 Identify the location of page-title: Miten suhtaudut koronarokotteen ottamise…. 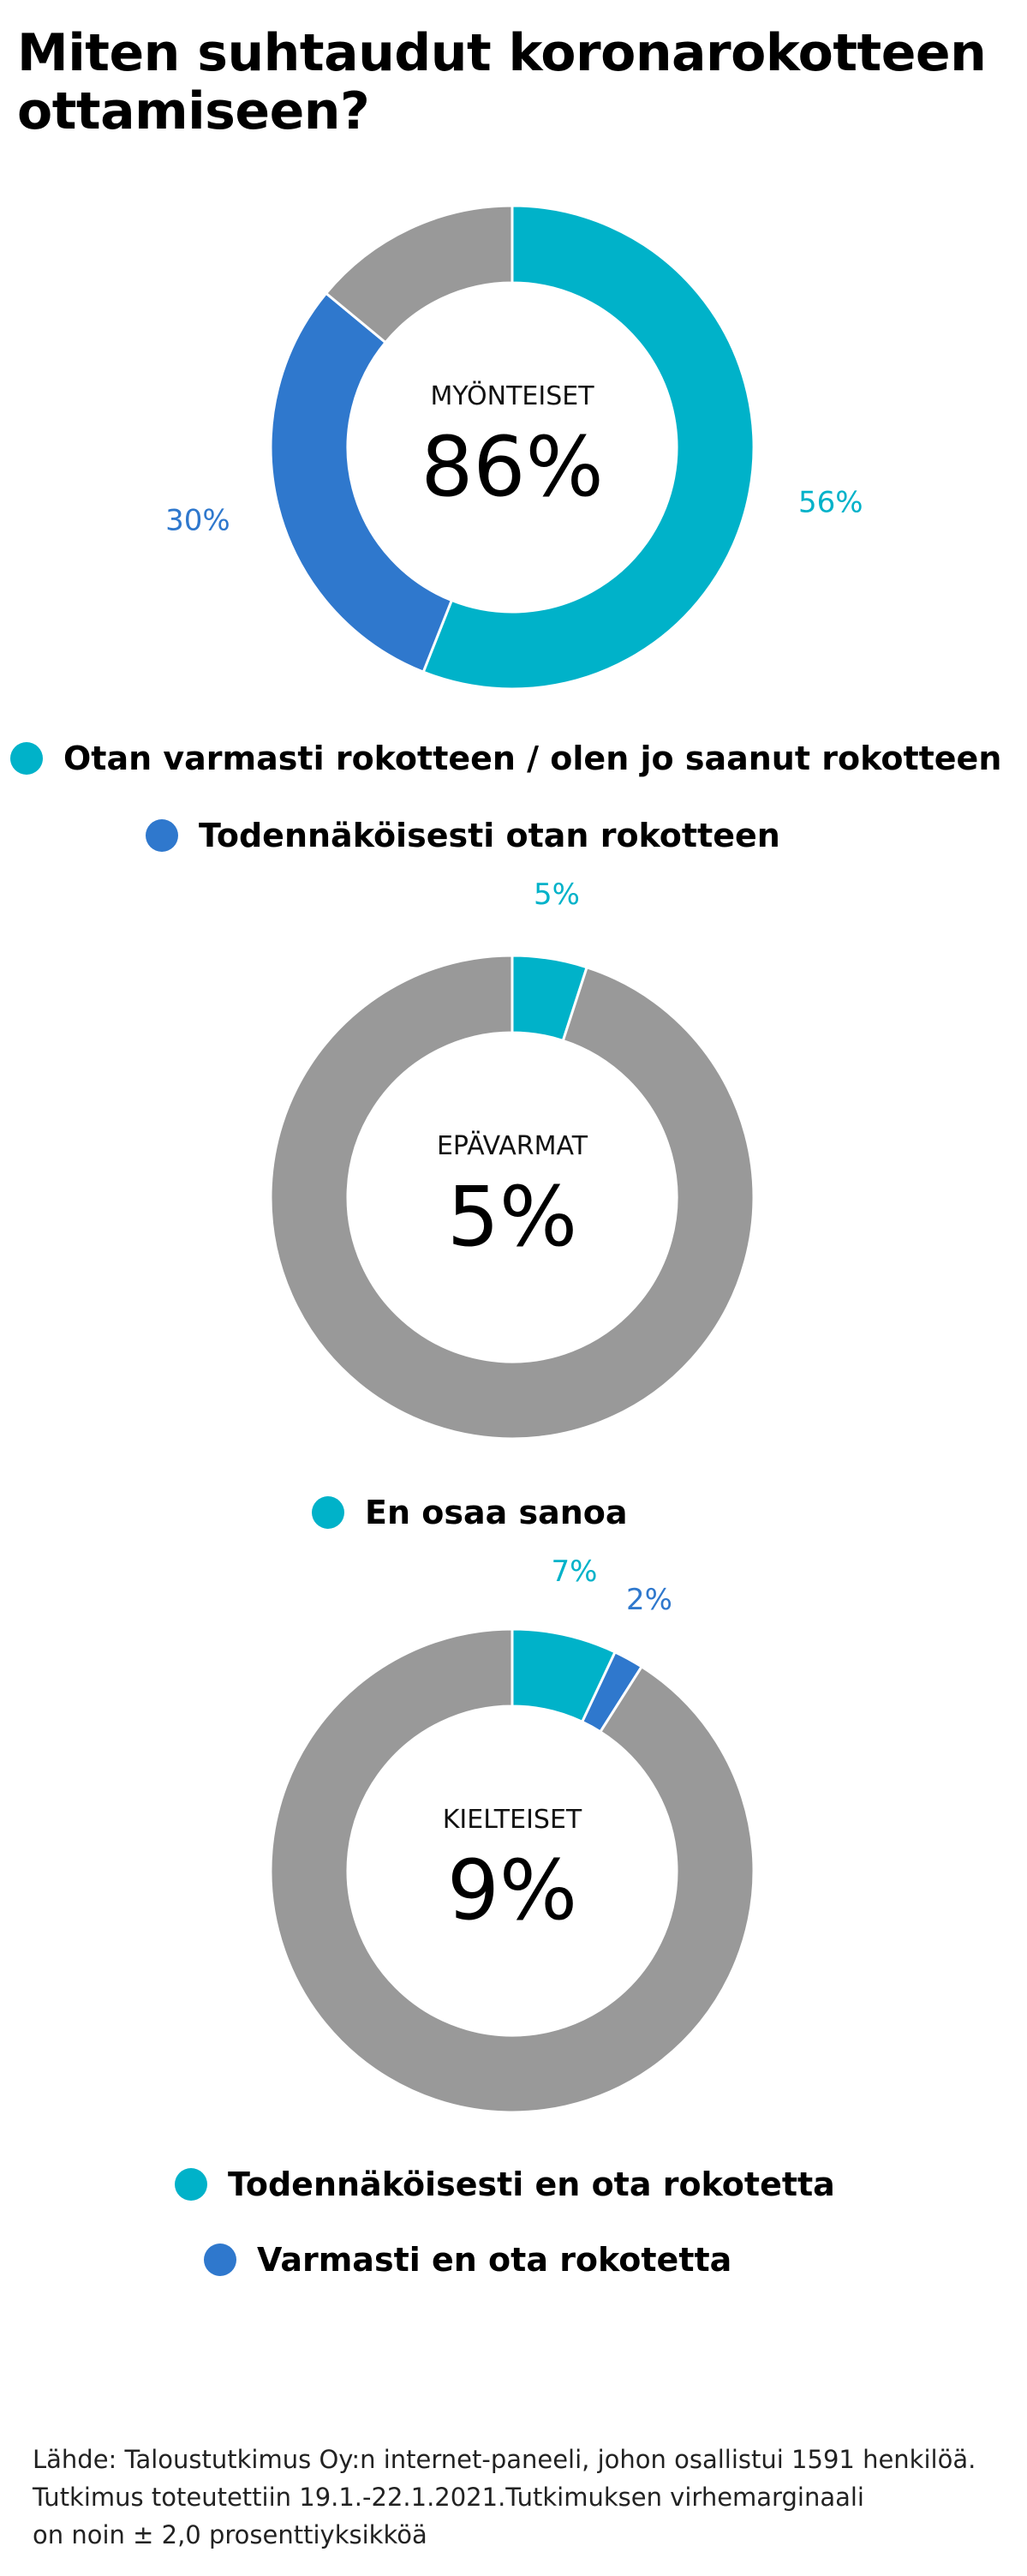
(502, 82).